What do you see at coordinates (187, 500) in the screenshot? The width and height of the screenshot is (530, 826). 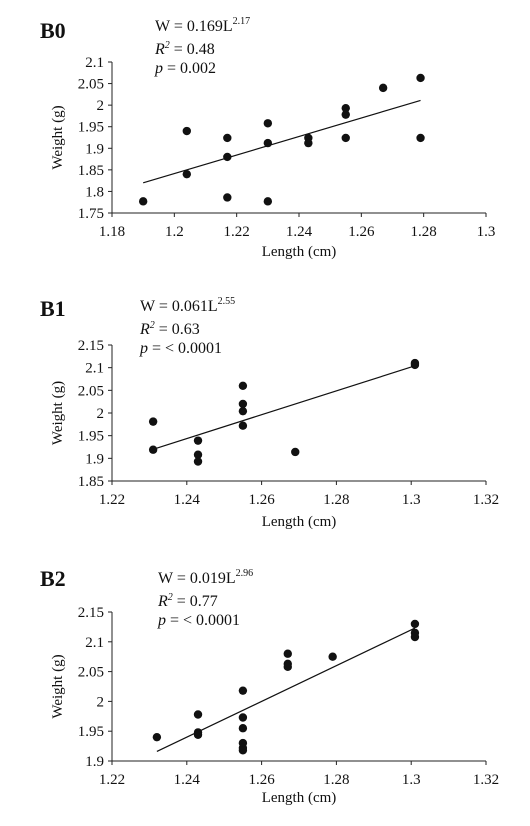 I see `x-tick-label: 1.24` at bounding box center [187, 500].